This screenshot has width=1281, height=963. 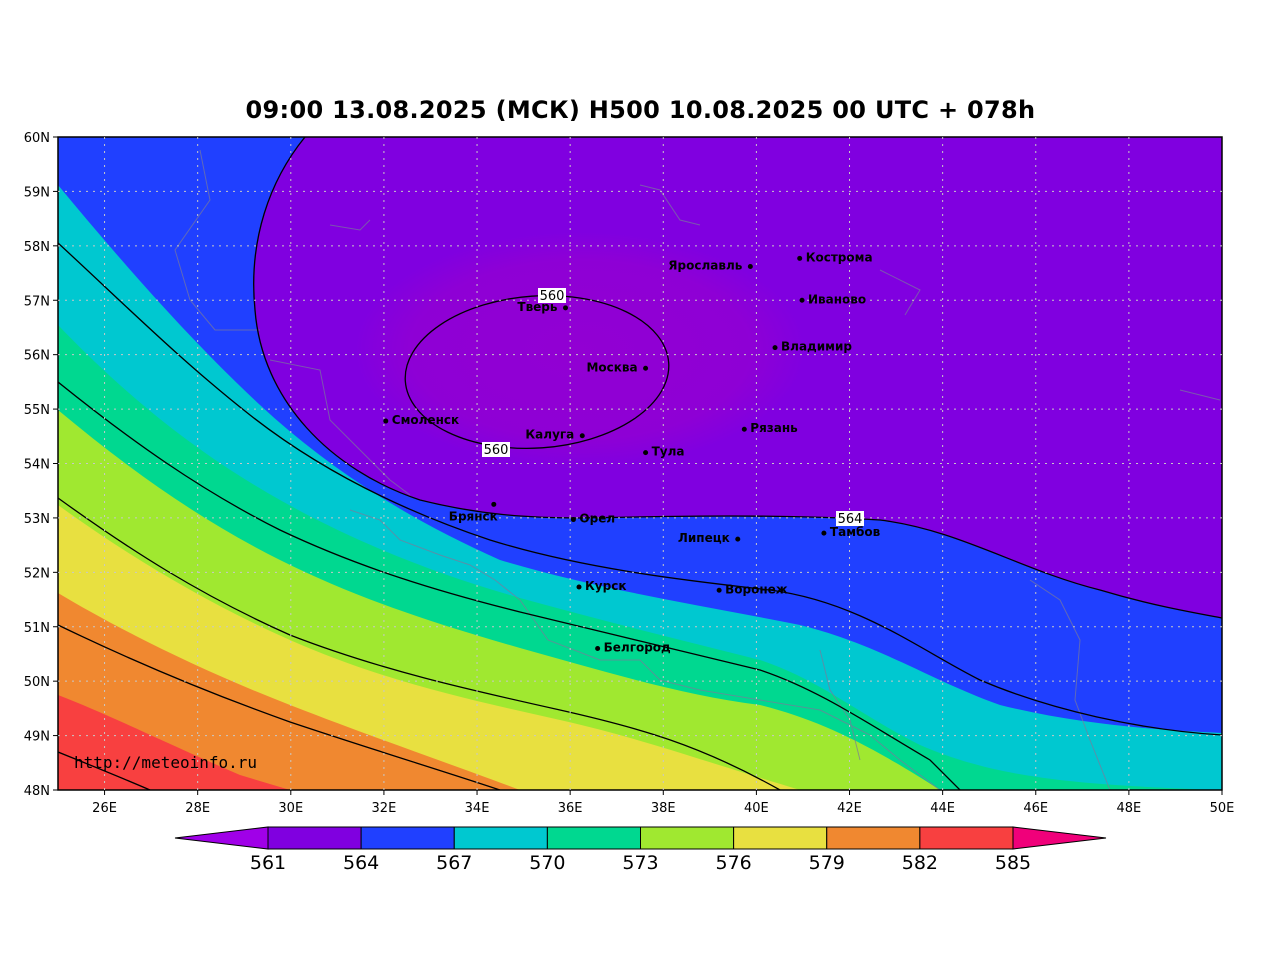 I want to click on colorbar-under-arrow, so click(x=221, y=838).